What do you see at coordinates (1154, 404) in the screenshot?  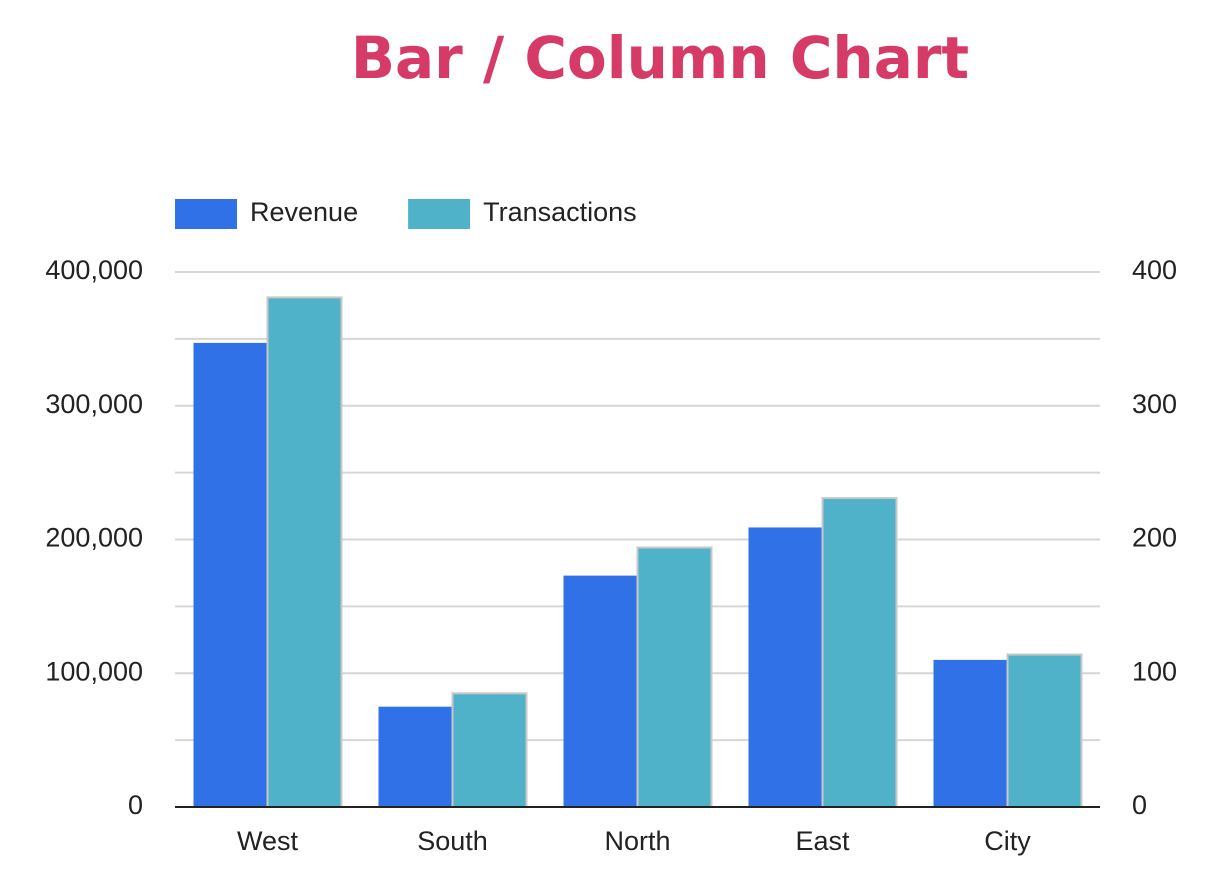 I see `y2-tick-label: 300` at bounding box center [1154, 404].